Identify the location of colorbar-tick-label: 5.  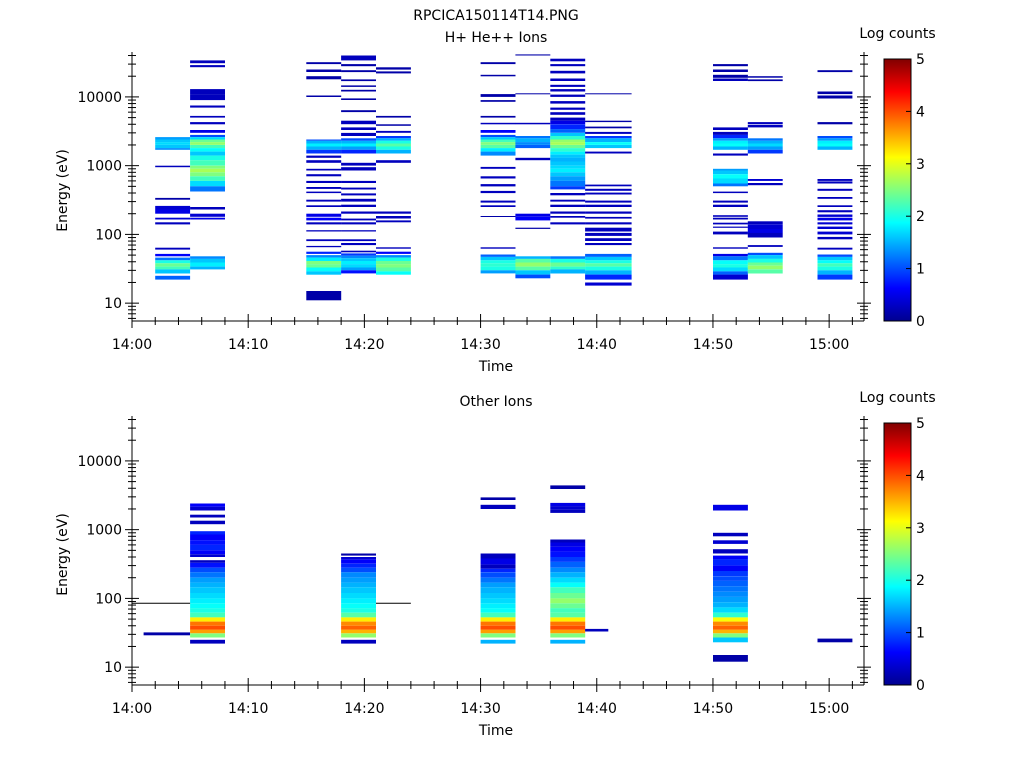
(920, 60).